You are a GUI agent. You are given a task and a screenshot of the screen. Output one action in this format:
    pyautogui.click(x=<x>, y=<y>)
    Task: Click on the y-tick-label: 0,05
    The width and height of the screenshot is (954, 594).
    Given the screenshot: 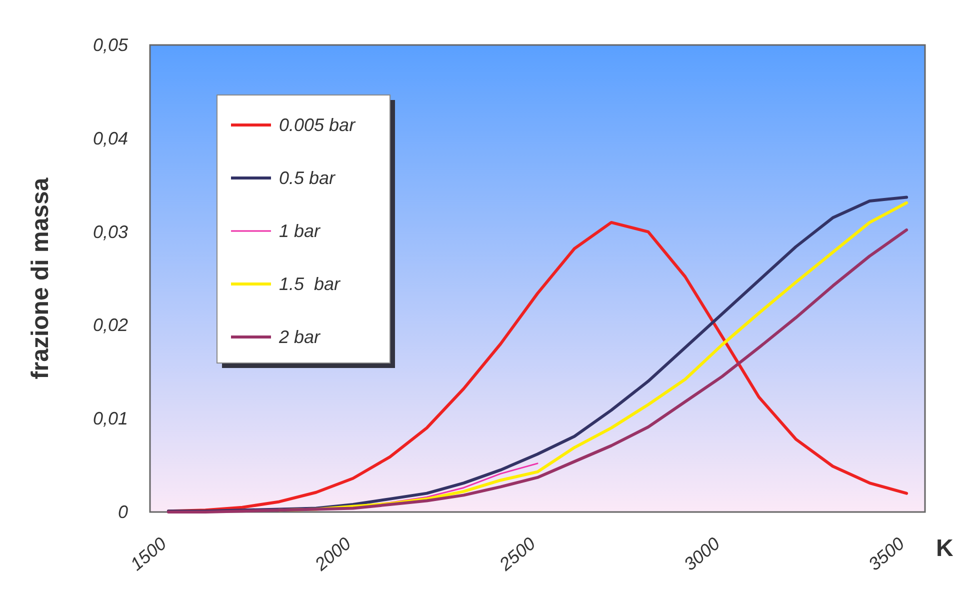 What is the action you would take?
    pyautogui.click(x=110, y=45)
    